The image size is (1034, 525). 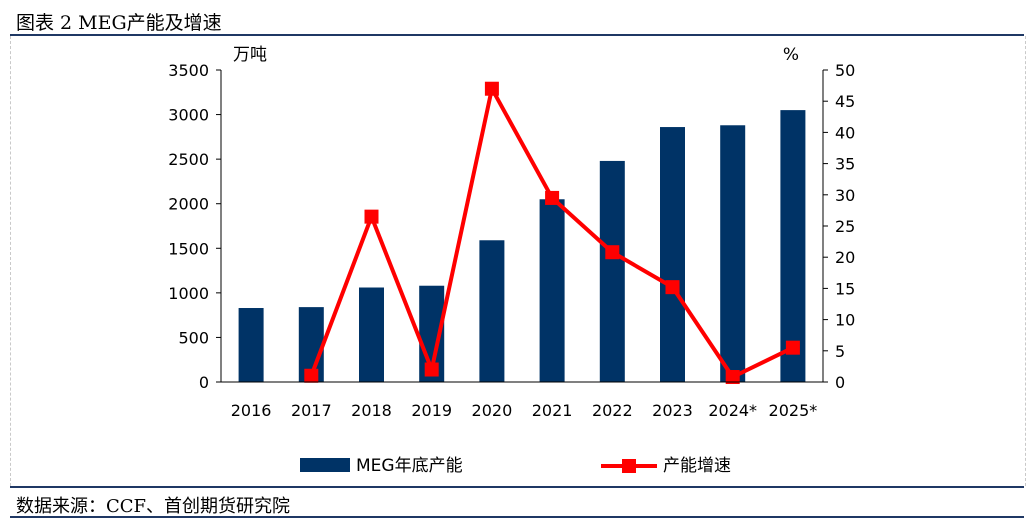 I want to click on y-right-tick-label: 10, so click(x=845, y=320).